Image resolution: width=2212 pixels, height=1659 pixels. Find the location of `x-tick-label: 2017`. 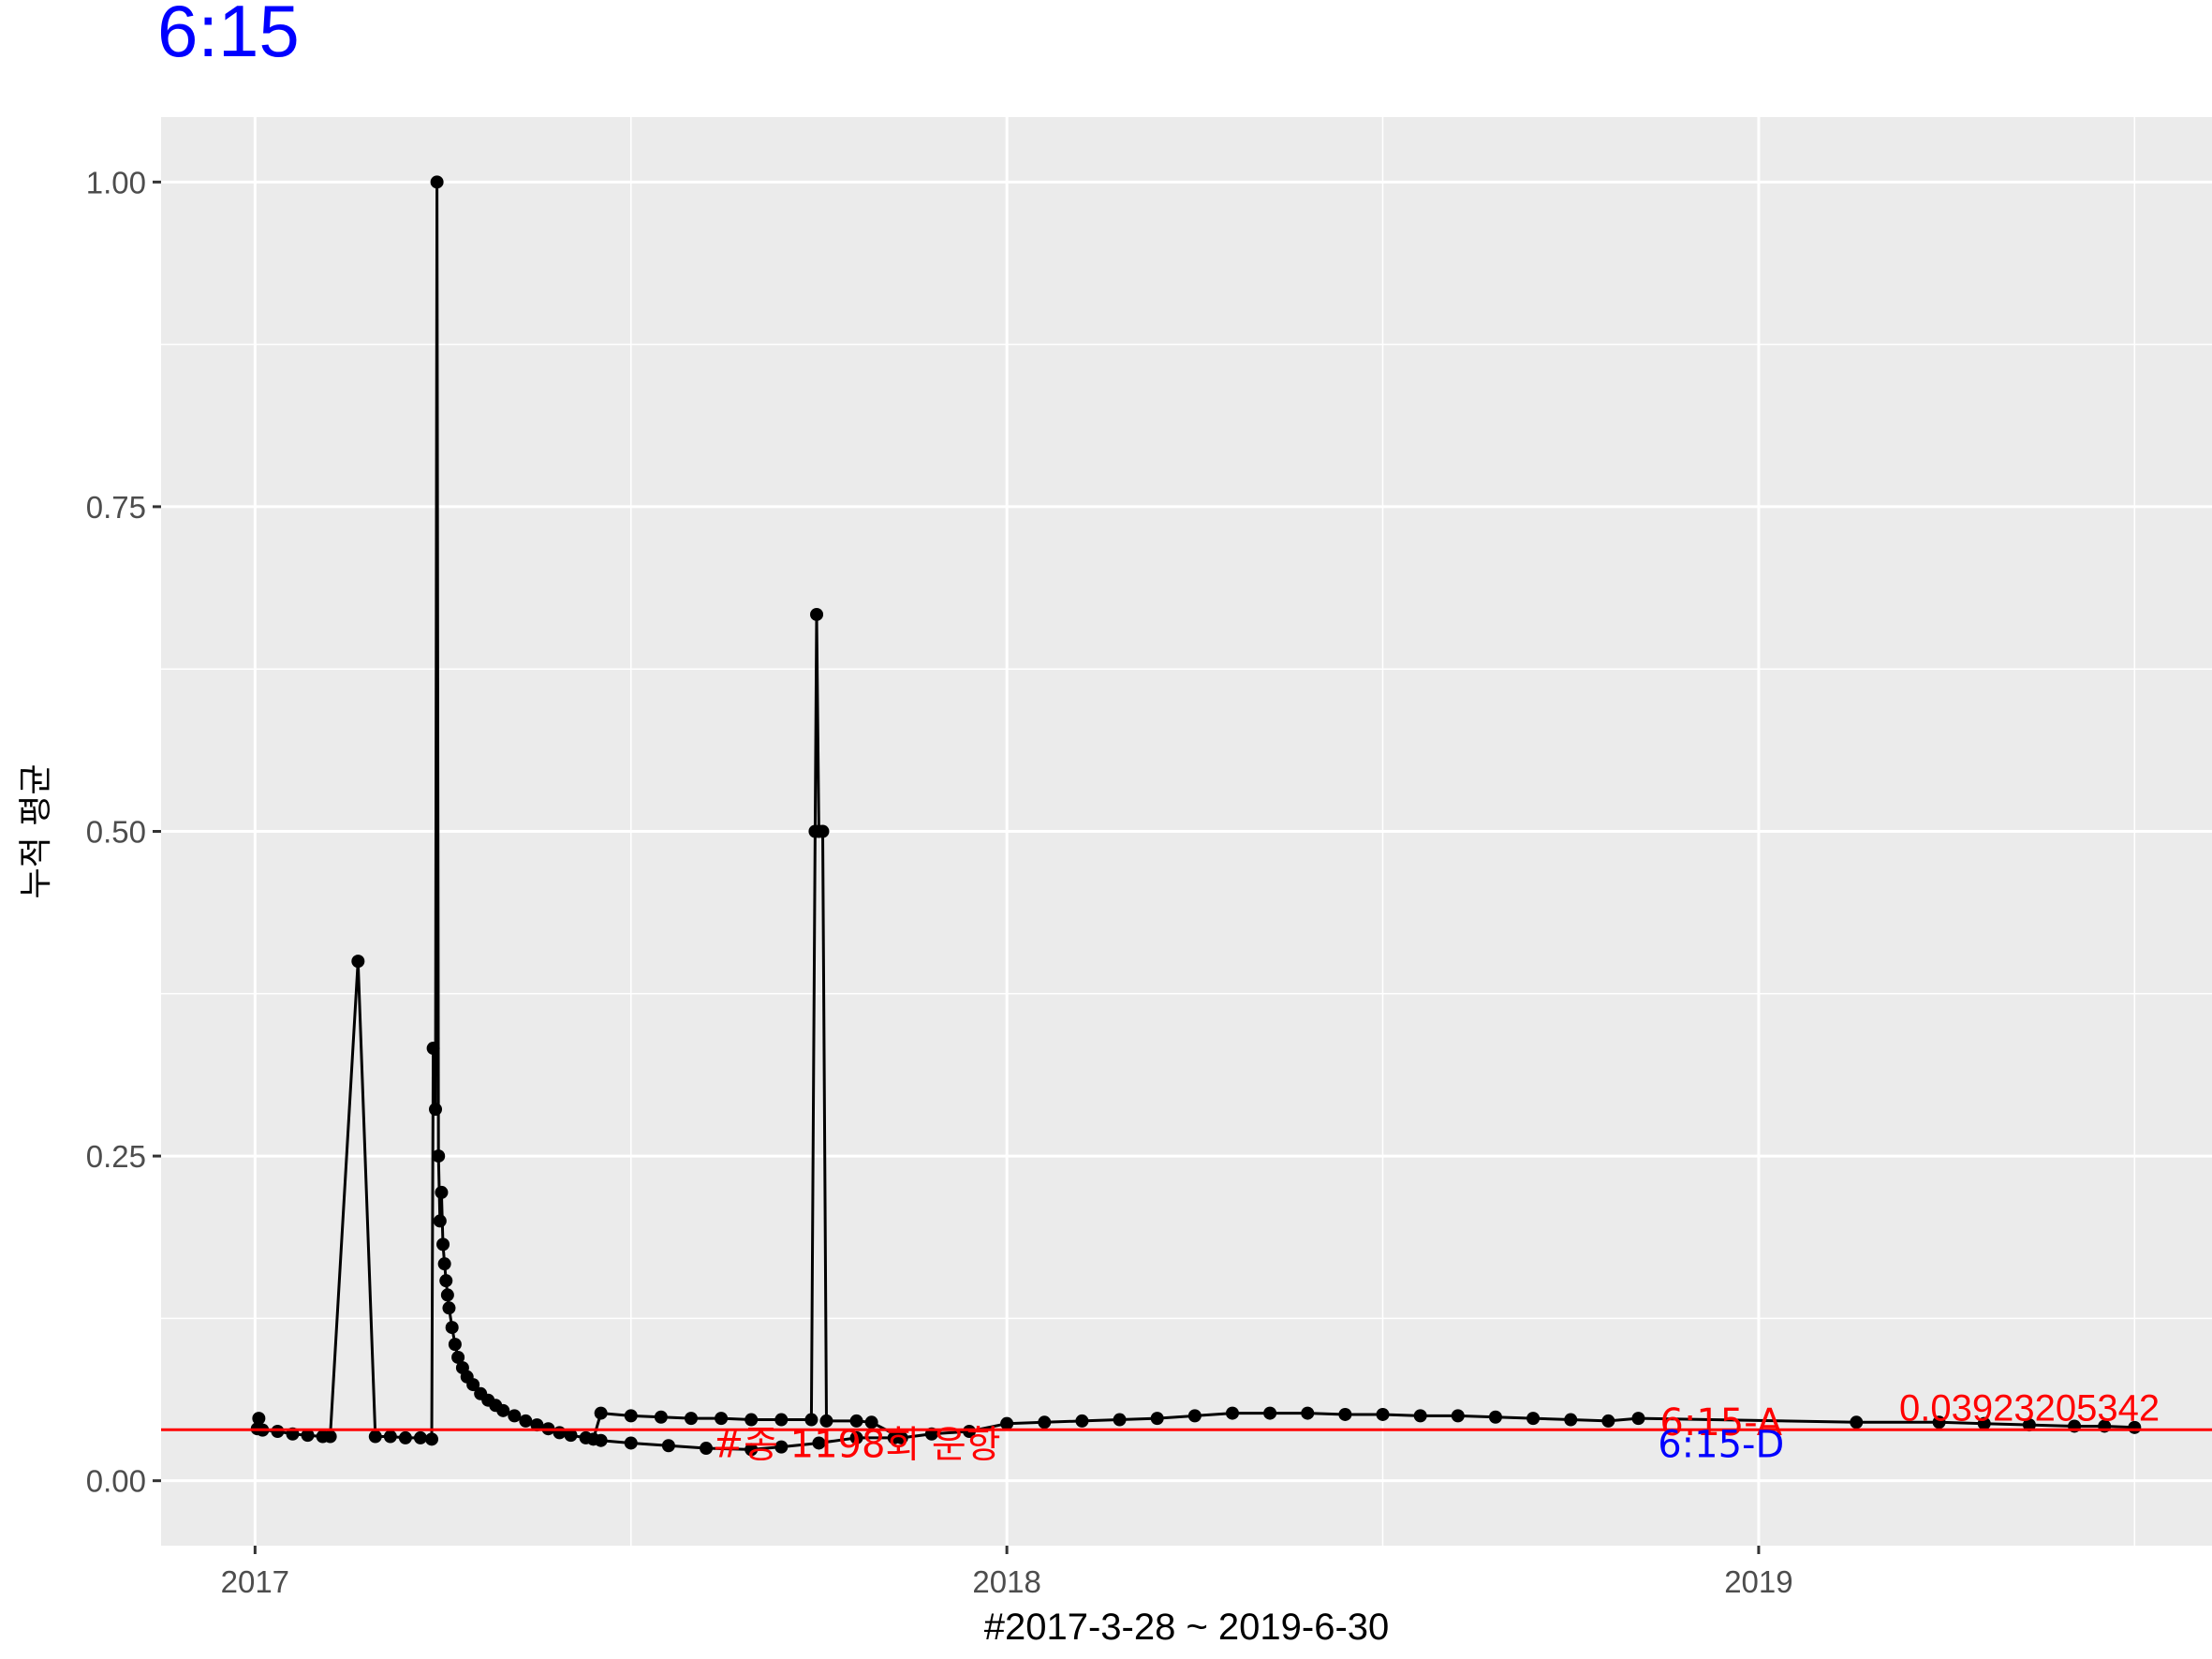

x-tick-label: 2017 is located at coordinates (255, 1582).